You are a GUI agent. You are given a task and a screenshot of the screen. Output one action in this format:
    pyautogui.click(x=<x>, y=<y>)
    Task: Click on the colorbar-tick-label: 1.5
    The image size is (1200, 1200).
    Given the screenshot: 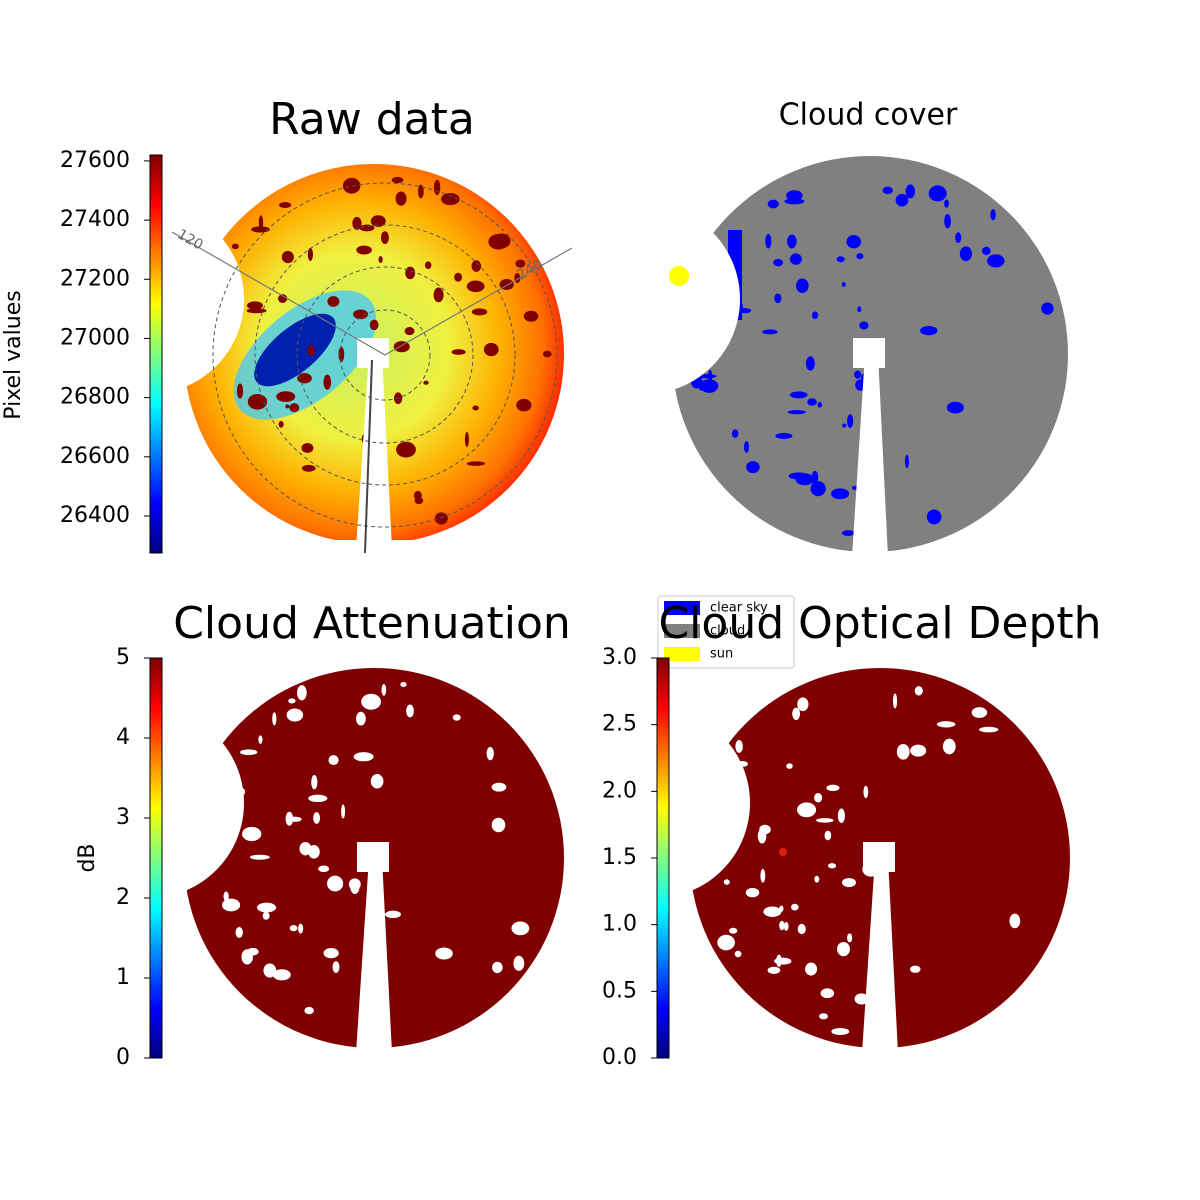 What is the action you would take?
    pyautogui.click(x=619, y=857)
    